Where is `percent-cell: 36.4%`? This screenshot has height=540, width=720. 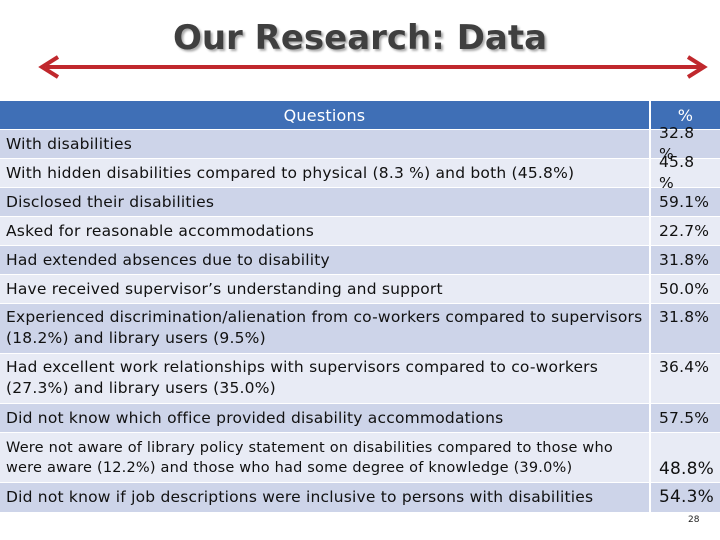
percent-cell: 36.4% is located at coordinates (685, 378).